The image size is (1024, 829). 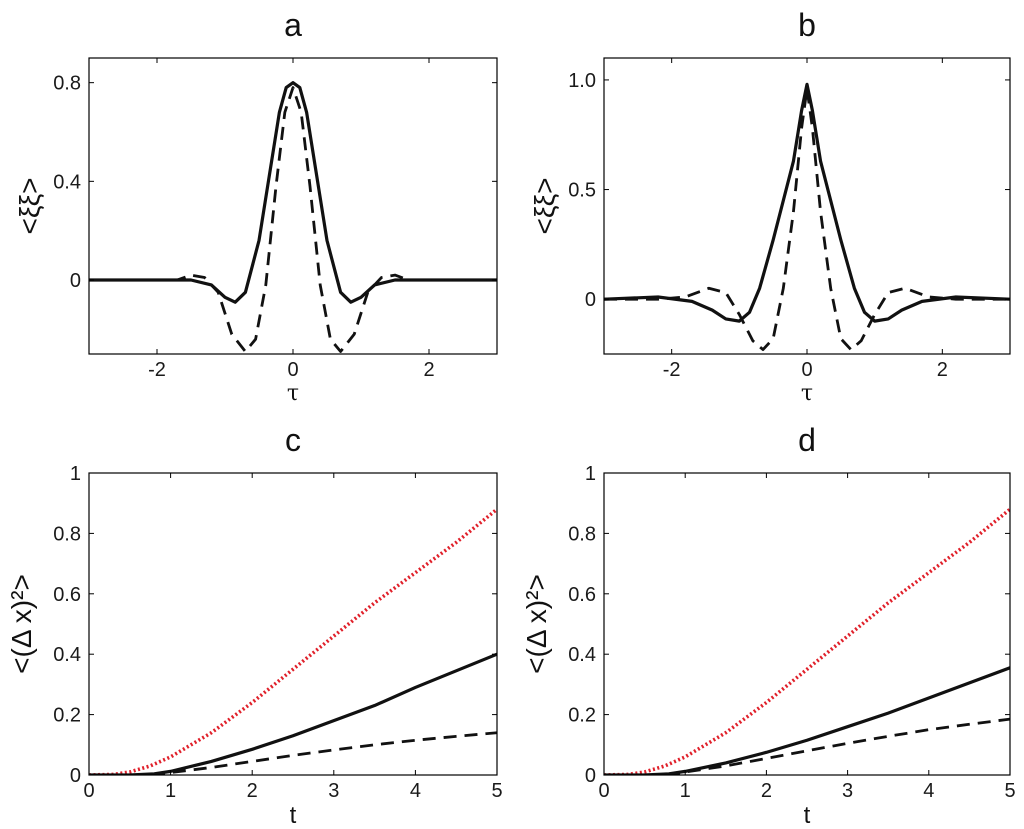 I want to click on panel-title: b, so click(x=807, y=25).